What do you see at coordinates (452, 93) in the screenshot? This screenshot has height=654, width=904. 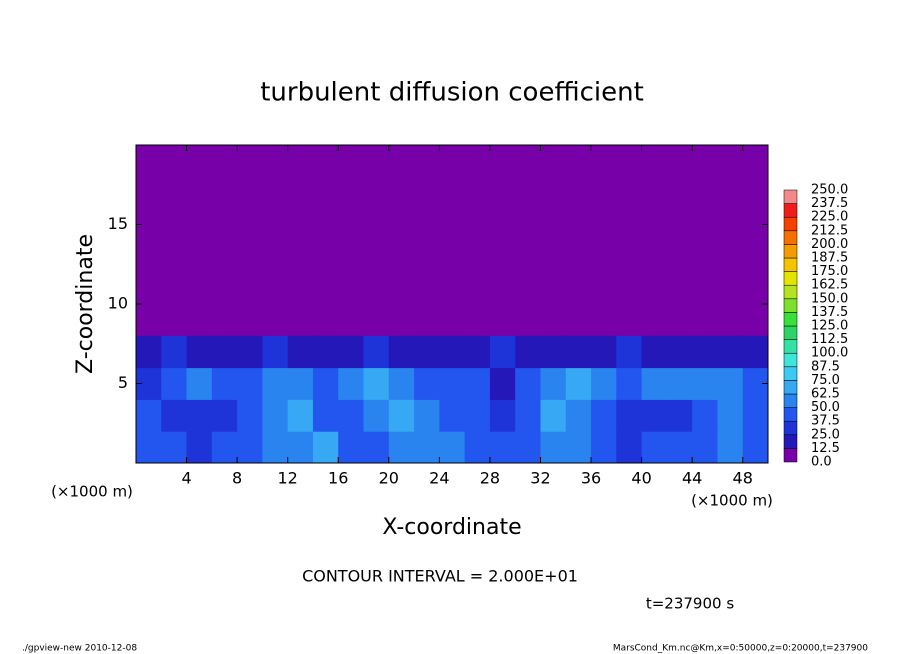 I see `chart-title: turbulent diffusion coefficient` at bounding box center [452, 93].